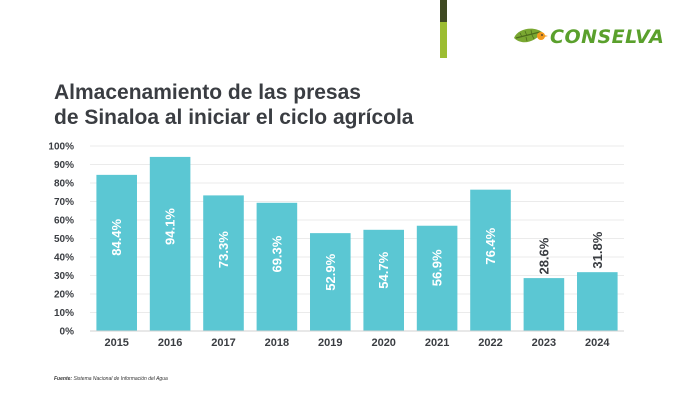 This screenshot has width=696, height=417. Describe the element at coordinates (116, 343) in the screenshot. I see `x-tick-label: 2015` at that location.